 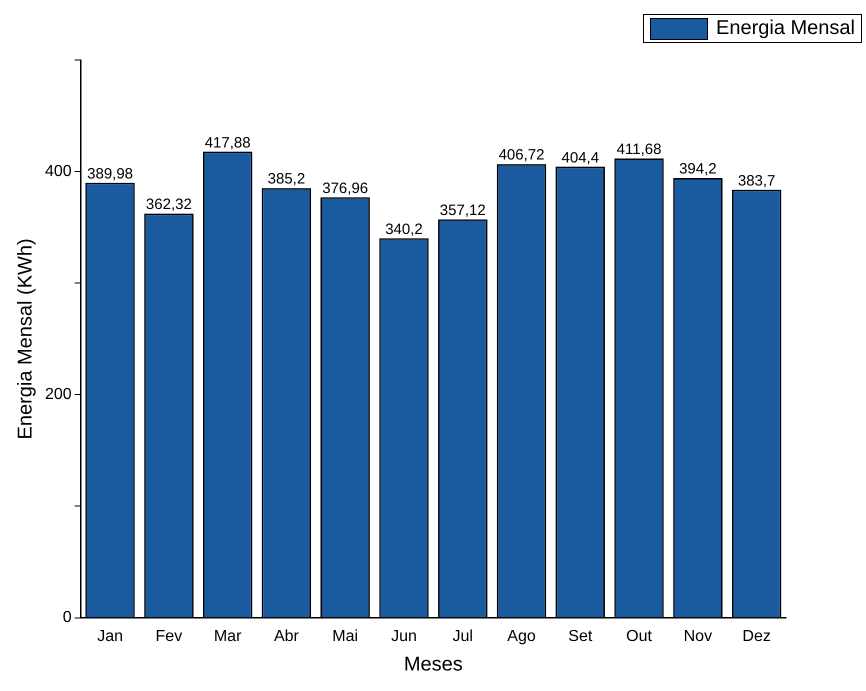 I want to click on text: Energia Mensal, so click(x=785, y=28).